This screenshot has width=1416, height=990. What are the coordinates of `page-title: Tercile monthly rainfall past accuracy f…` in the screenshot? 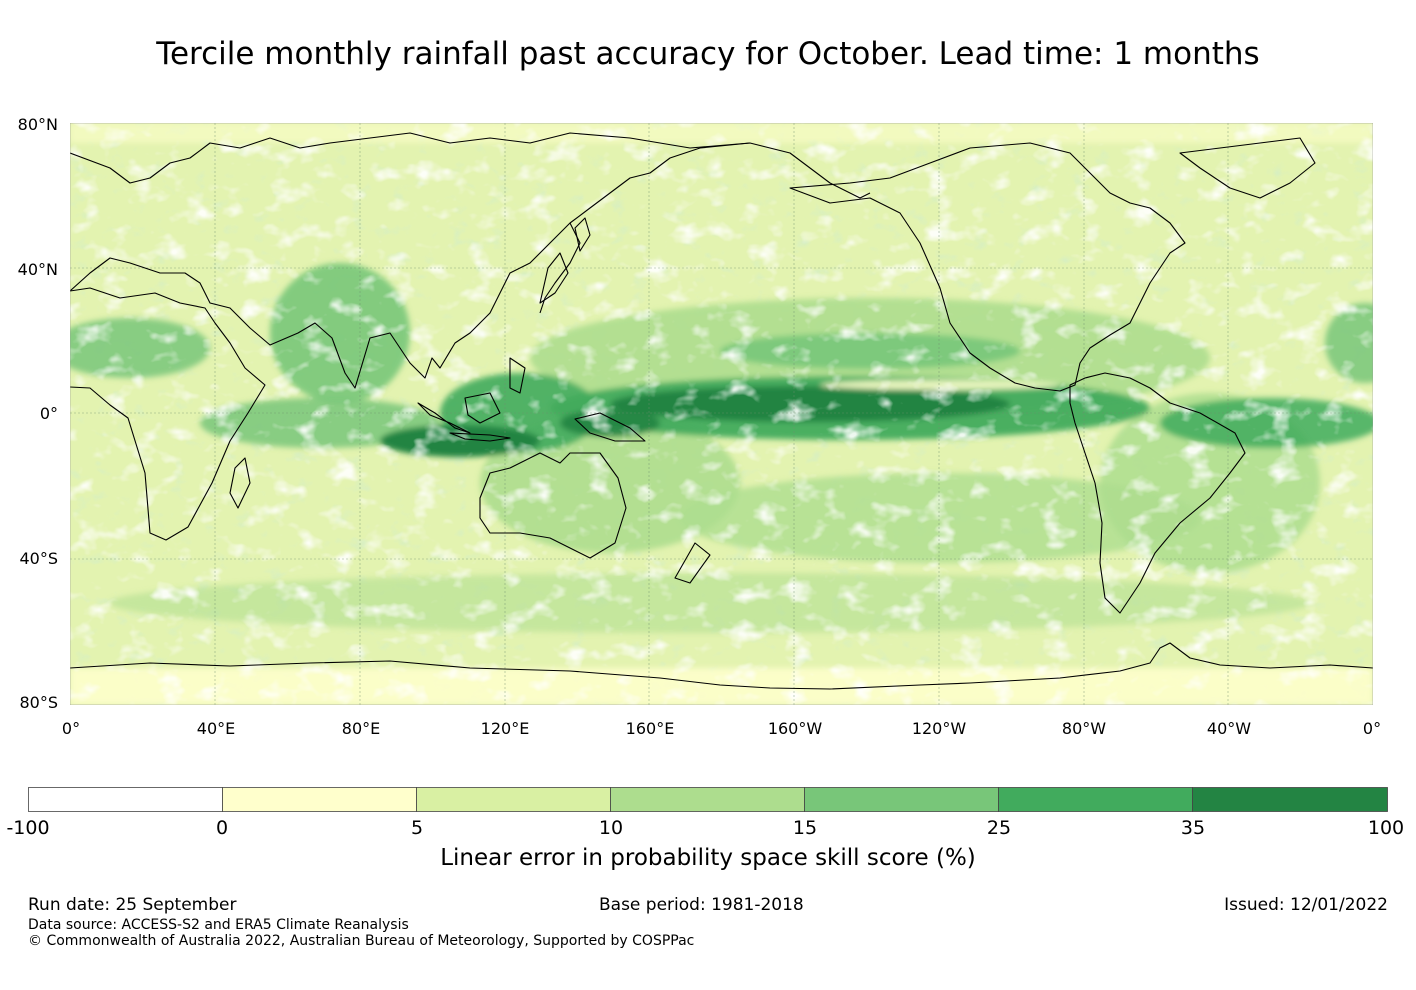 It's located at (708, 54).